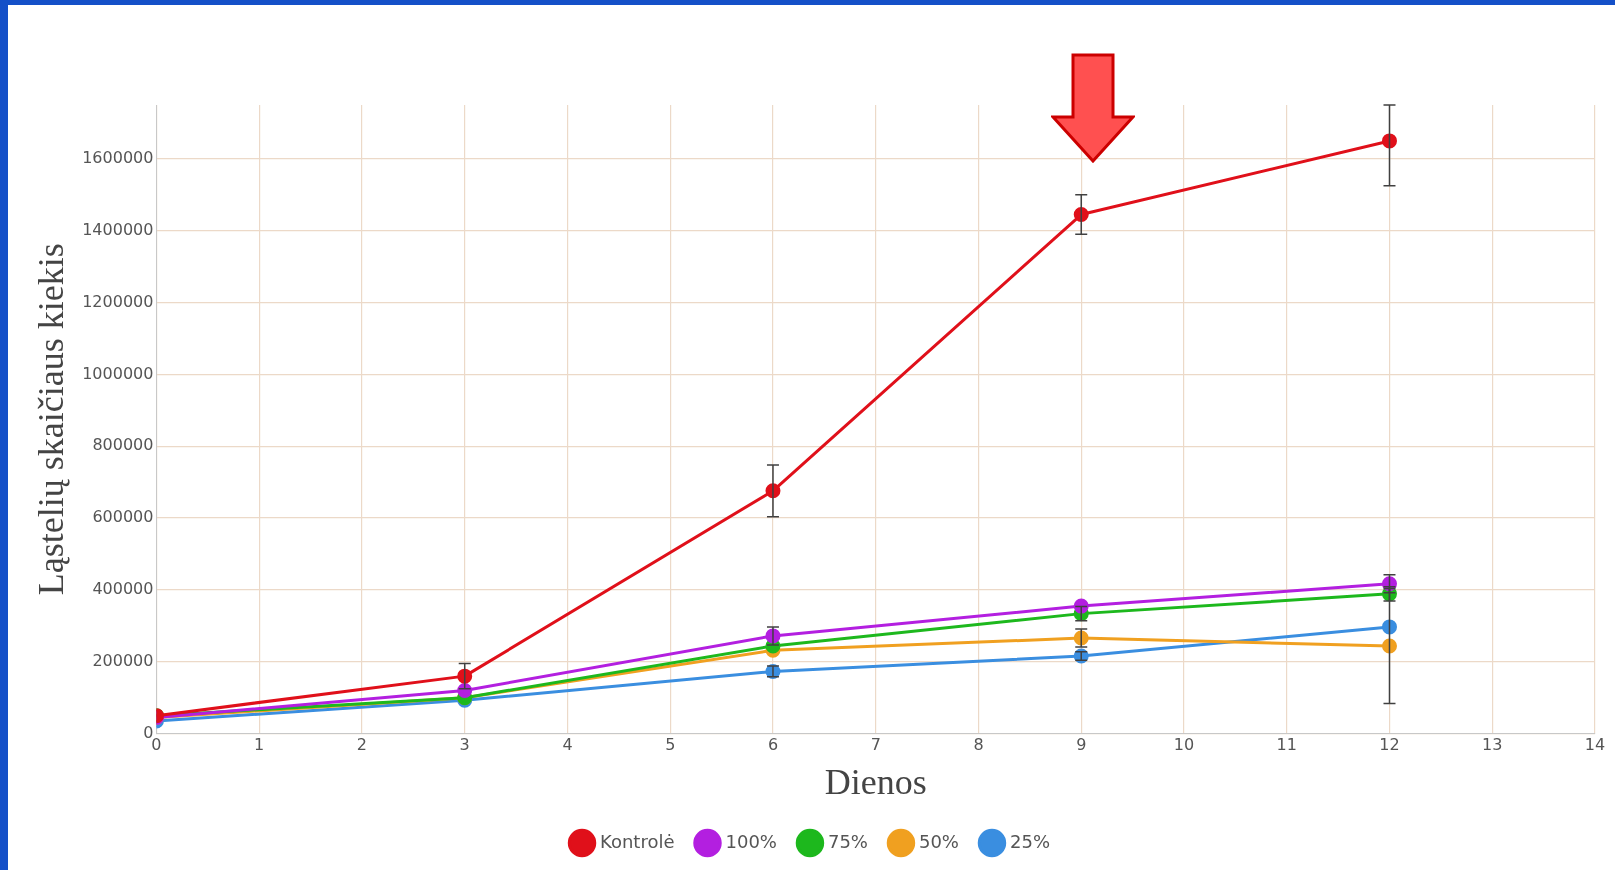 Image resolution: width=1615 pixels, height=870 pixels. Describe the element at coordinates (938, 841) in the screenshot. I see `legend-label: 50%` at that location.